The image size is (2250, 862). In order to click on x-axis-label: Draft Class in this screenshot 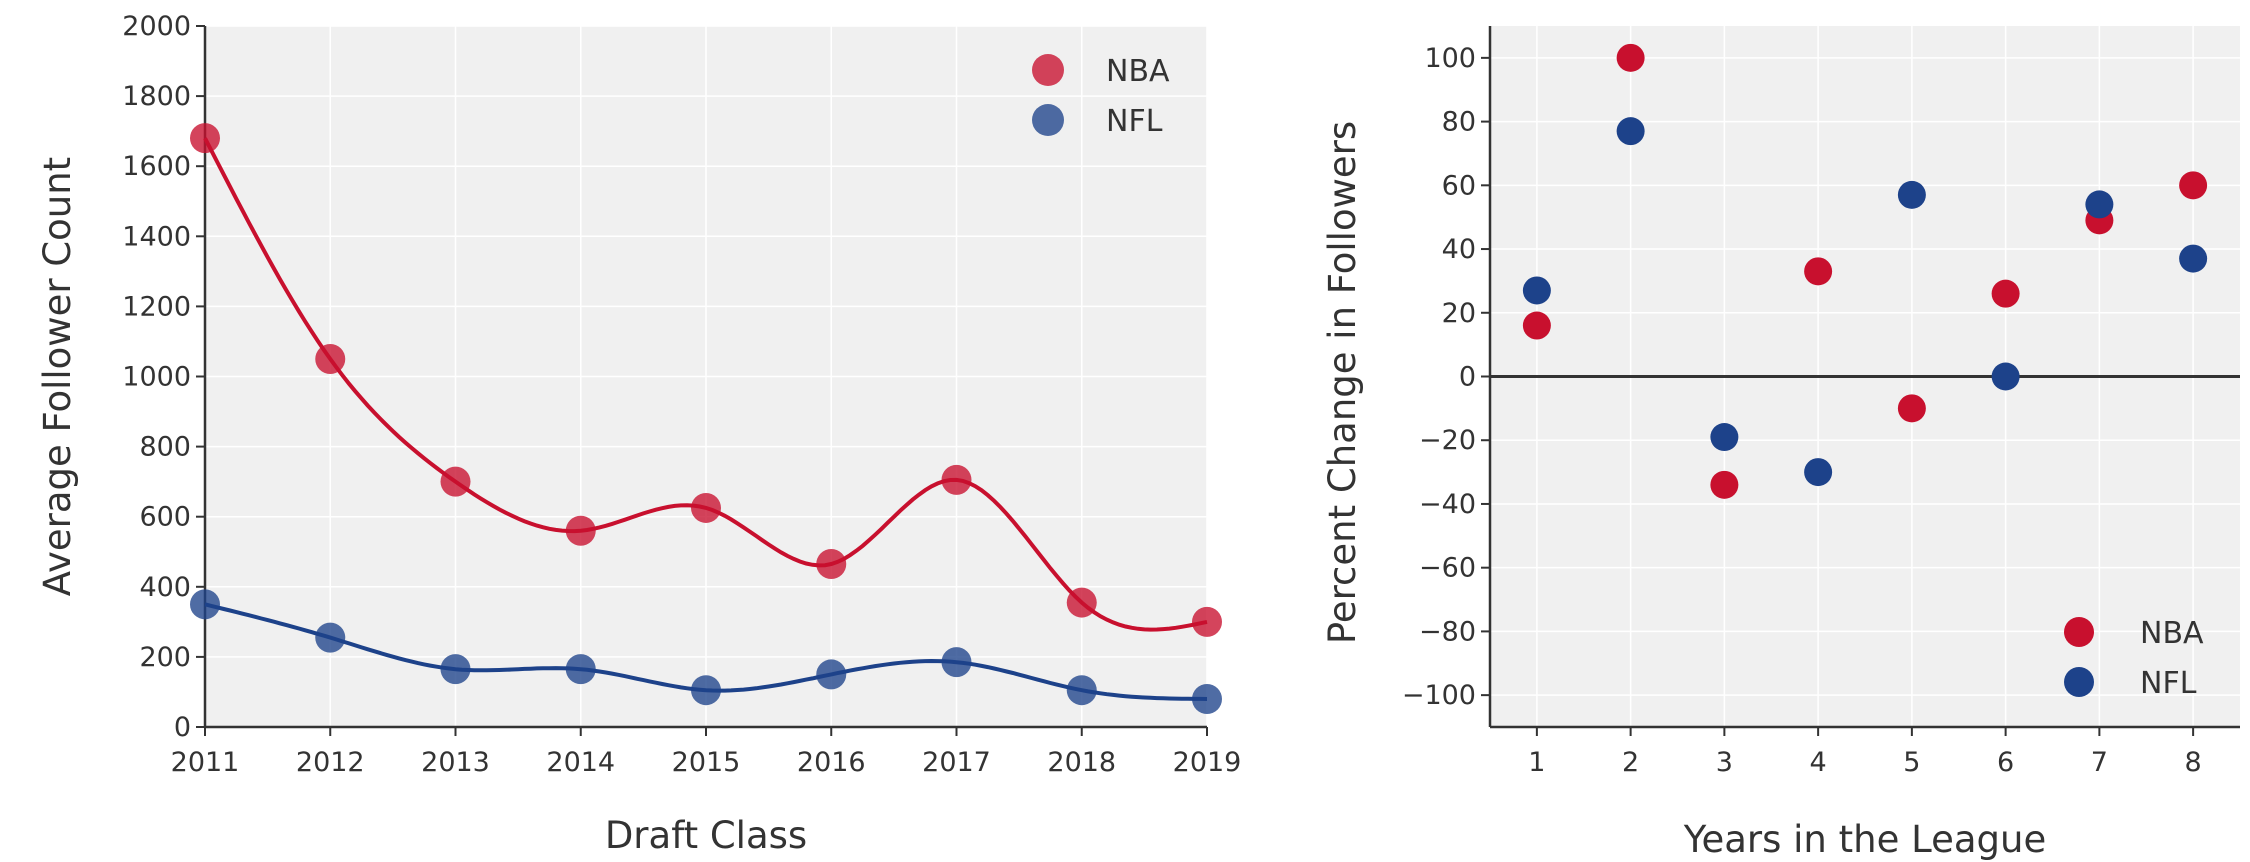, I will do `click(706, 835)`.